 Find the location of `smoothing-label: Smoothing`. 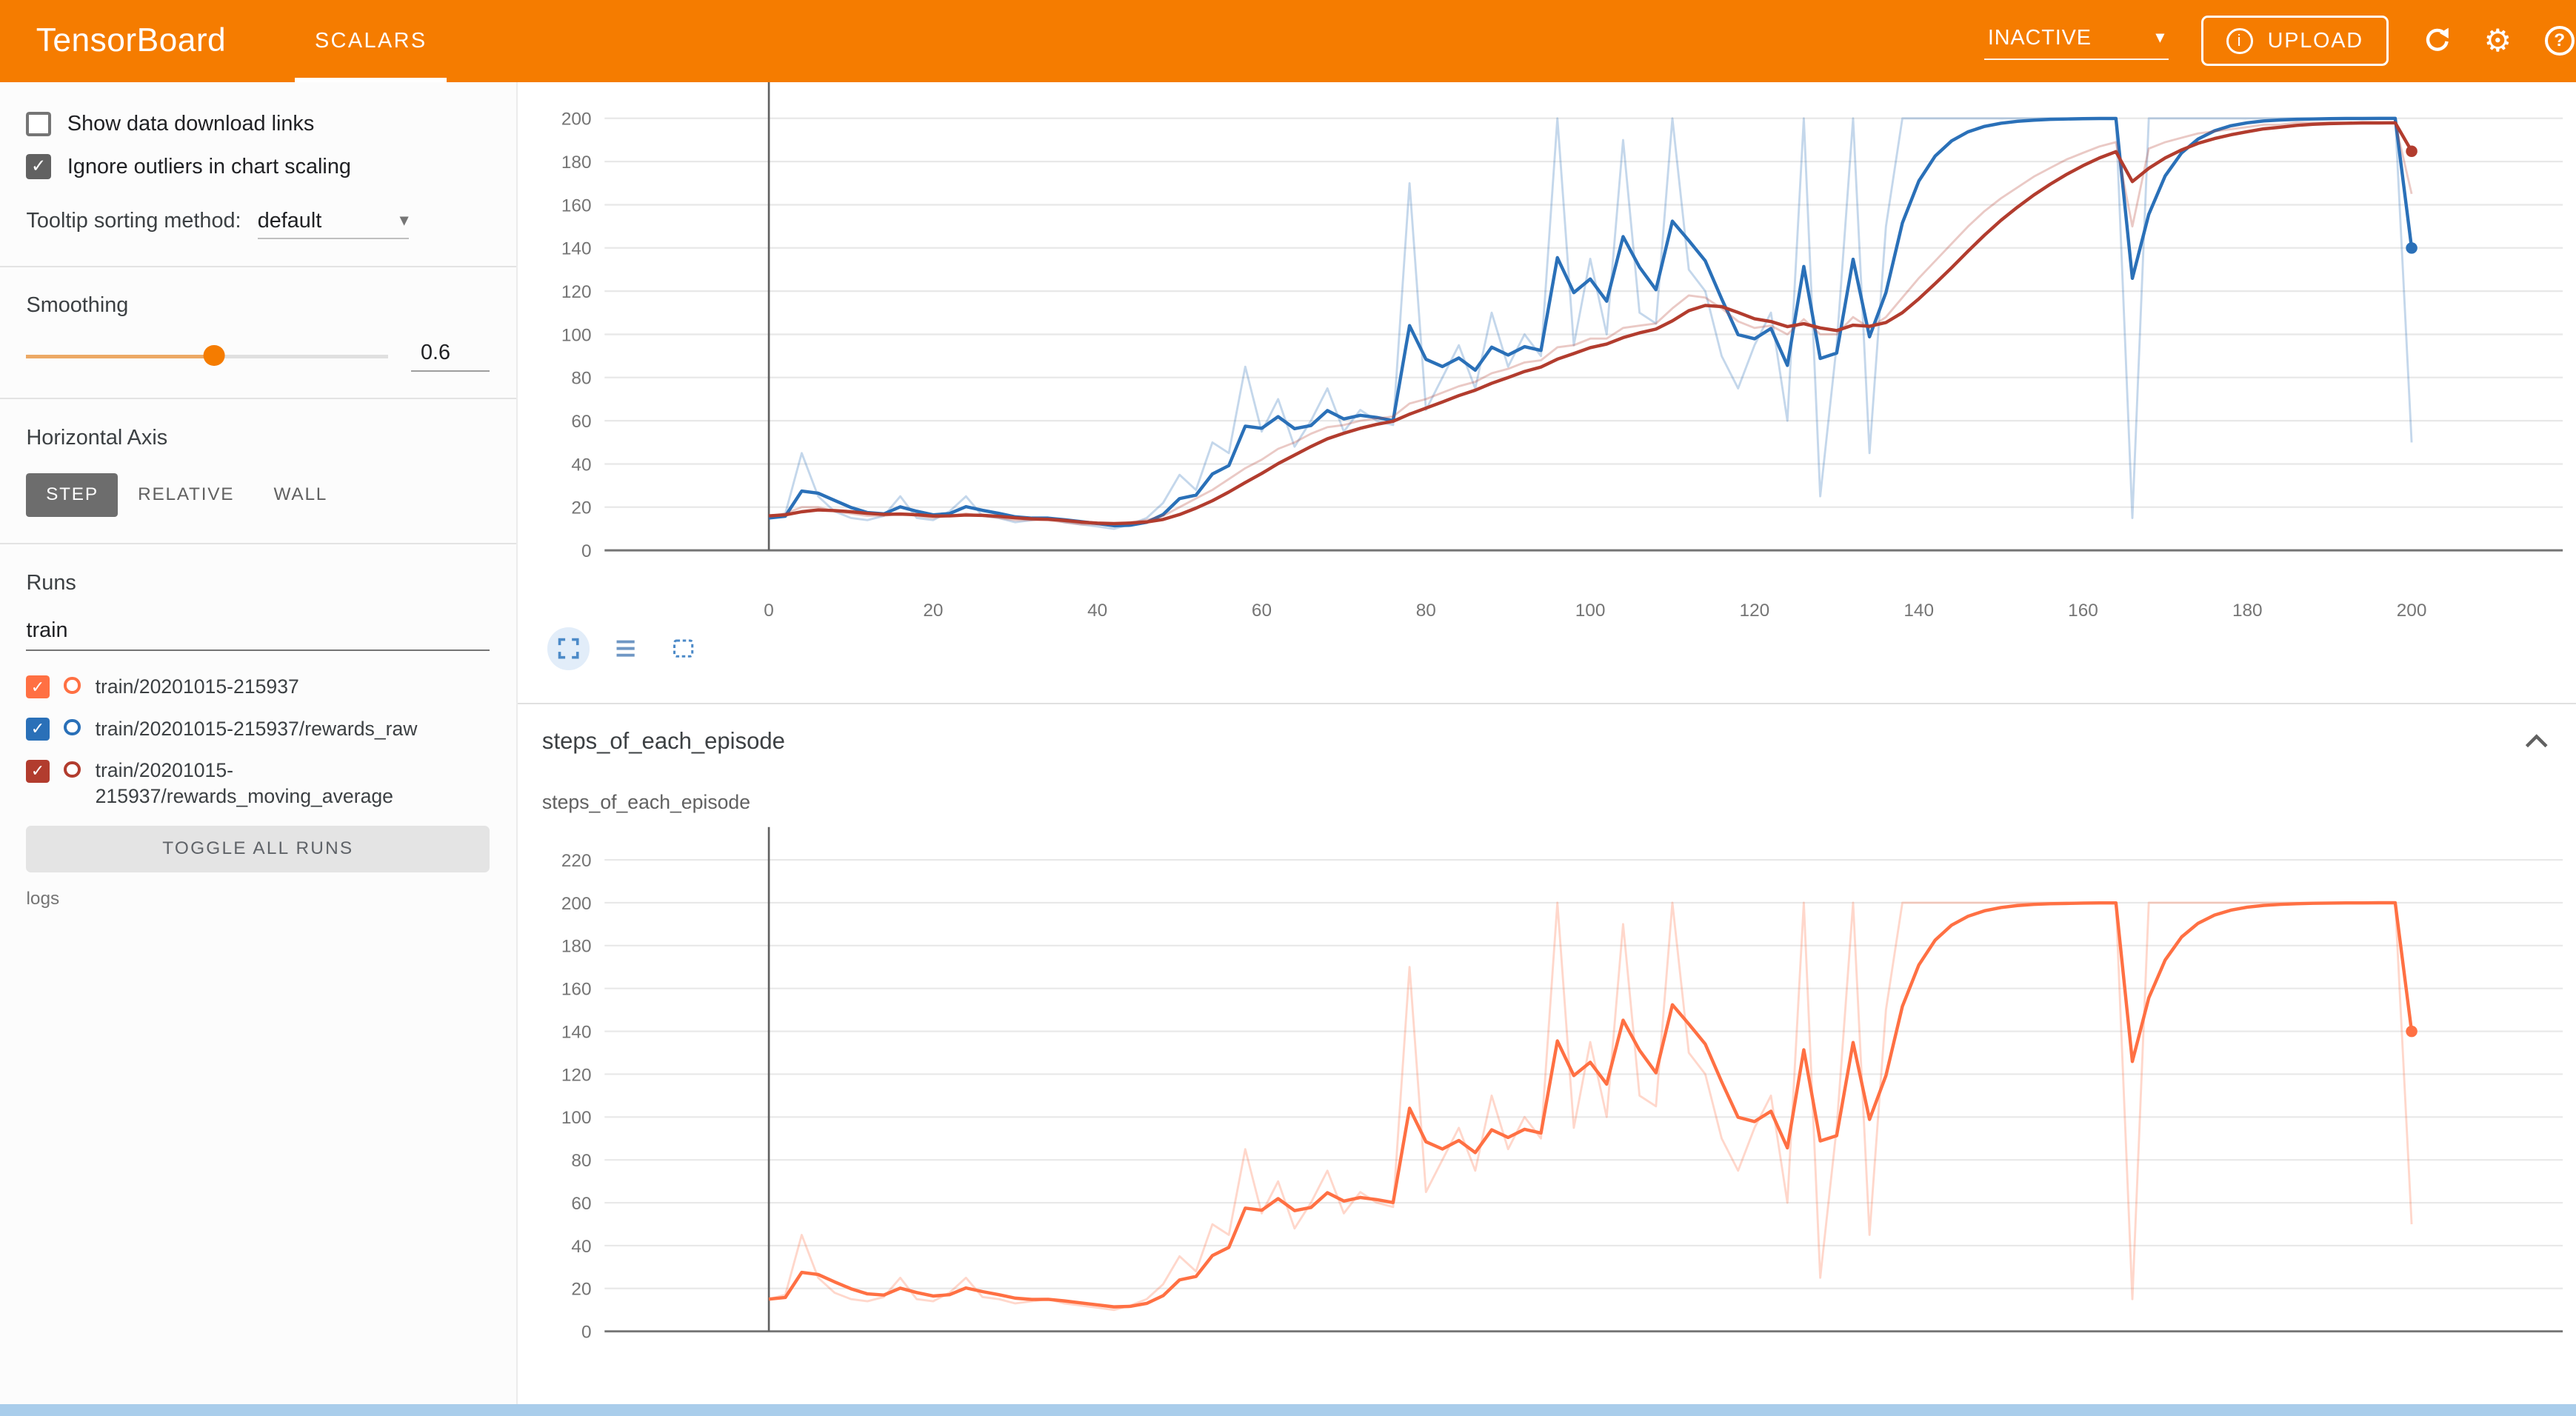

smoothing-label: Smoothing is located at coordinates (77, 305).